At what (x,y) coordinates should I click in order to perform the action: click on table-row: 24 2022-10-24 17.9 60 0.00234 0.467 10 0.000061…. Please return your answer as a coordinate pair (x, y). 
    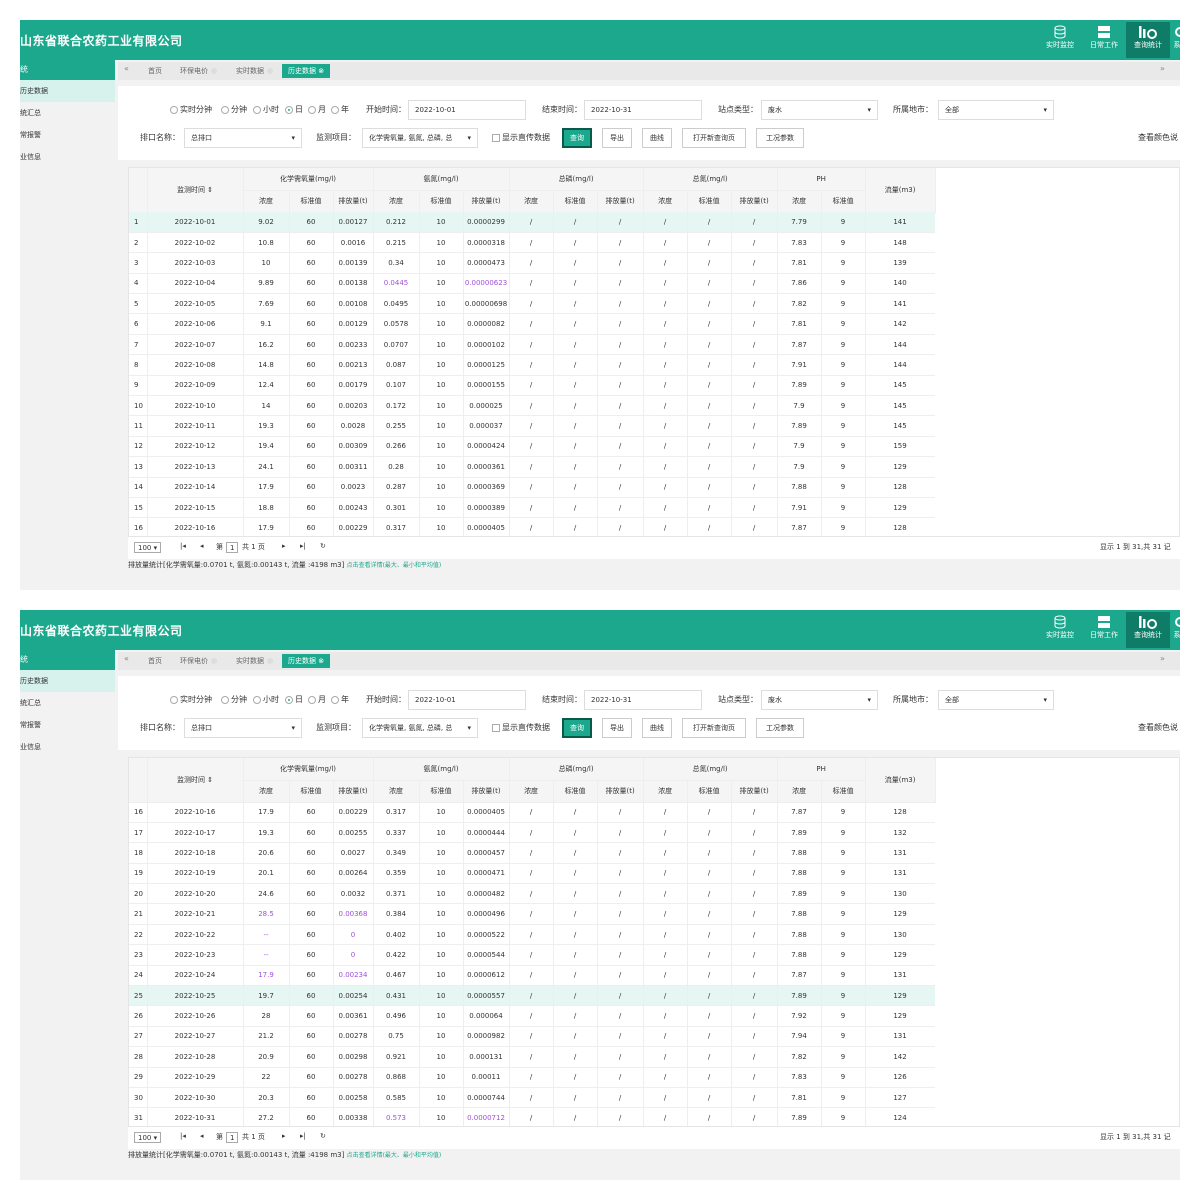
    Looking at the image, I should click on (532, 976).